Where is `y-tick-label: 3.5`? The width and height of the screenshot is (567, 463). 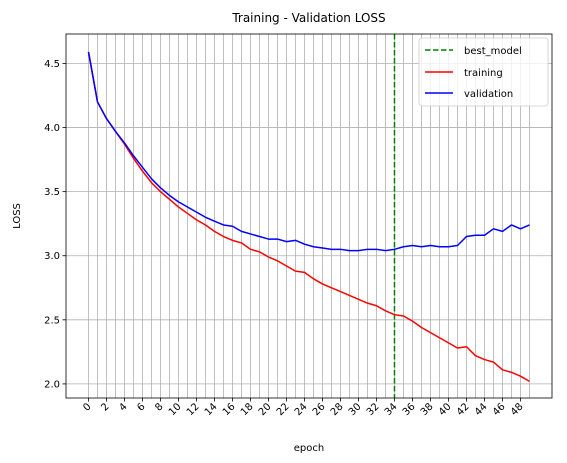 y-tick-label: 3.5 is located at coordinates (52, 192).